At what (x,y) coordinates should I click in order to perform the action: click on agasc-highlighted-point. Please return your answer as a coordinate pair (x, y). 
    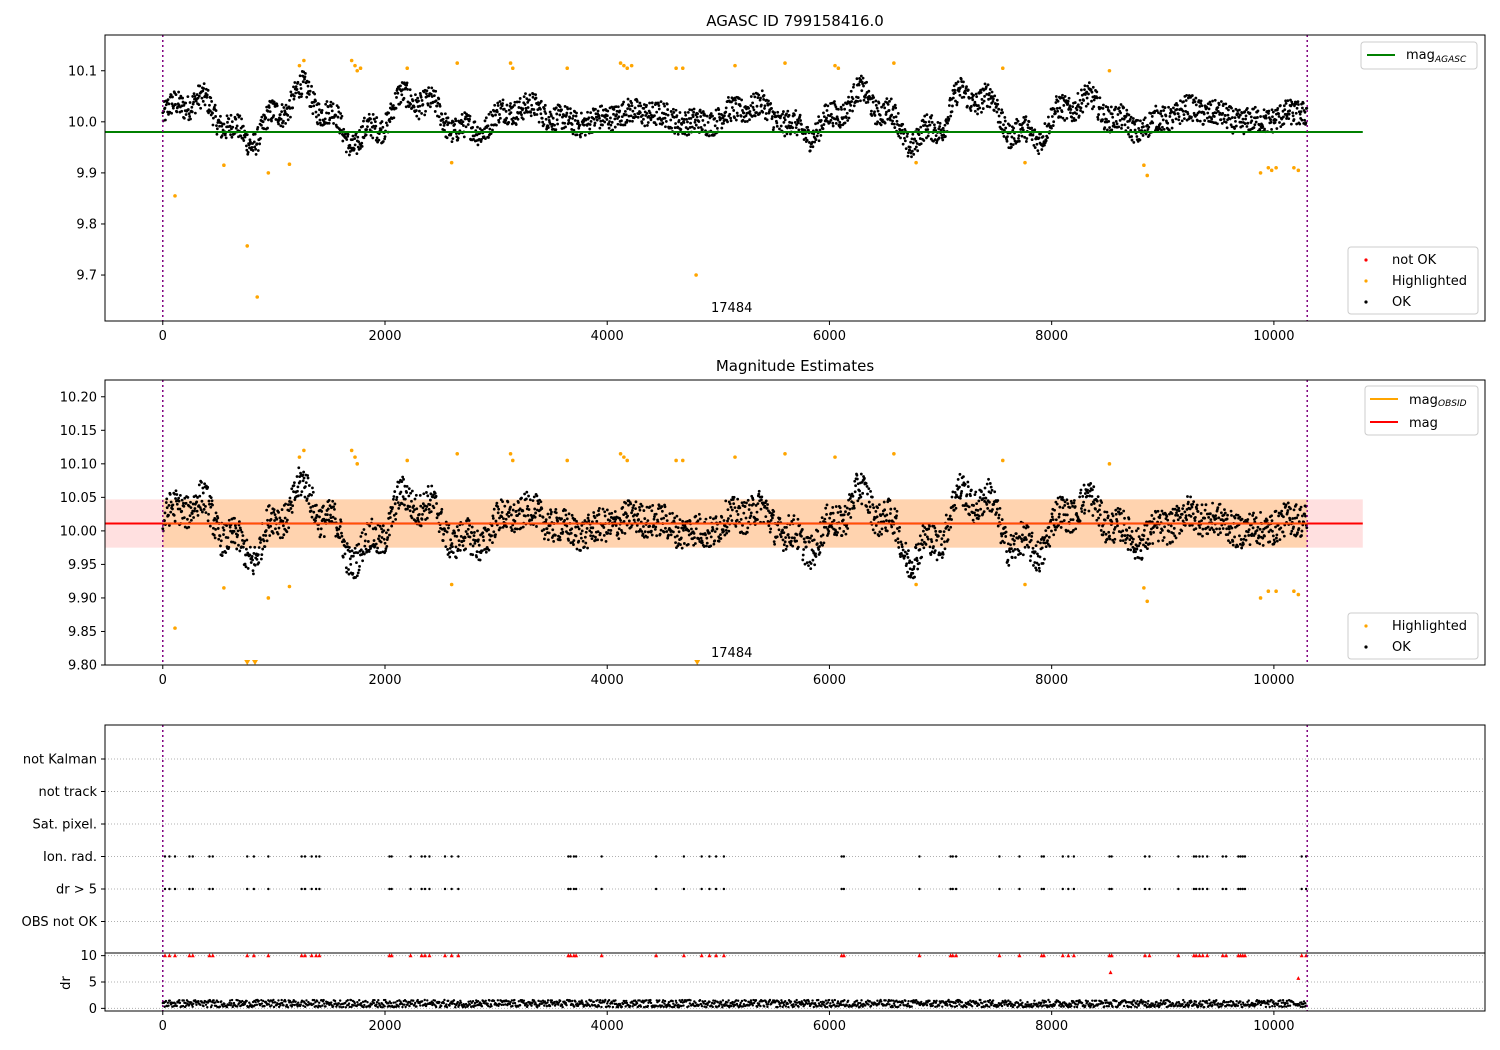
    Looking at the image, I should click on (257, 297).